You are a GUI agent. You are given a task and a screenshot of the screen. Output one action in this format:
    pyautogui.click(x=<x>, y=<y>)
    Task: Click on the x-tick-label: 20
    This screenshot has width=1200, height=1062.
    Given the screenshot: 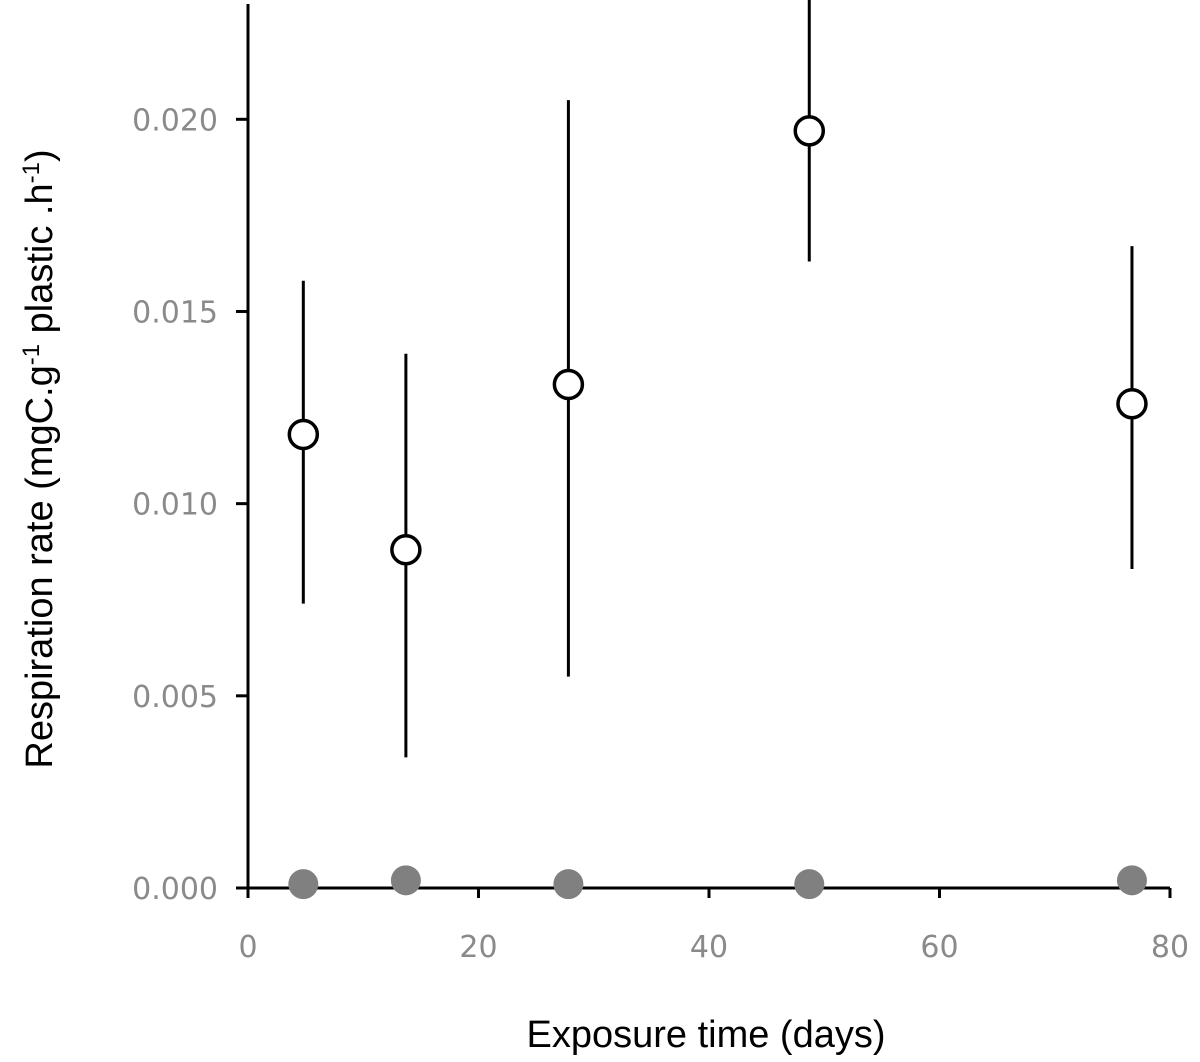 What is the action you would take?
    pyautogui.click(x=478, y=947)
    